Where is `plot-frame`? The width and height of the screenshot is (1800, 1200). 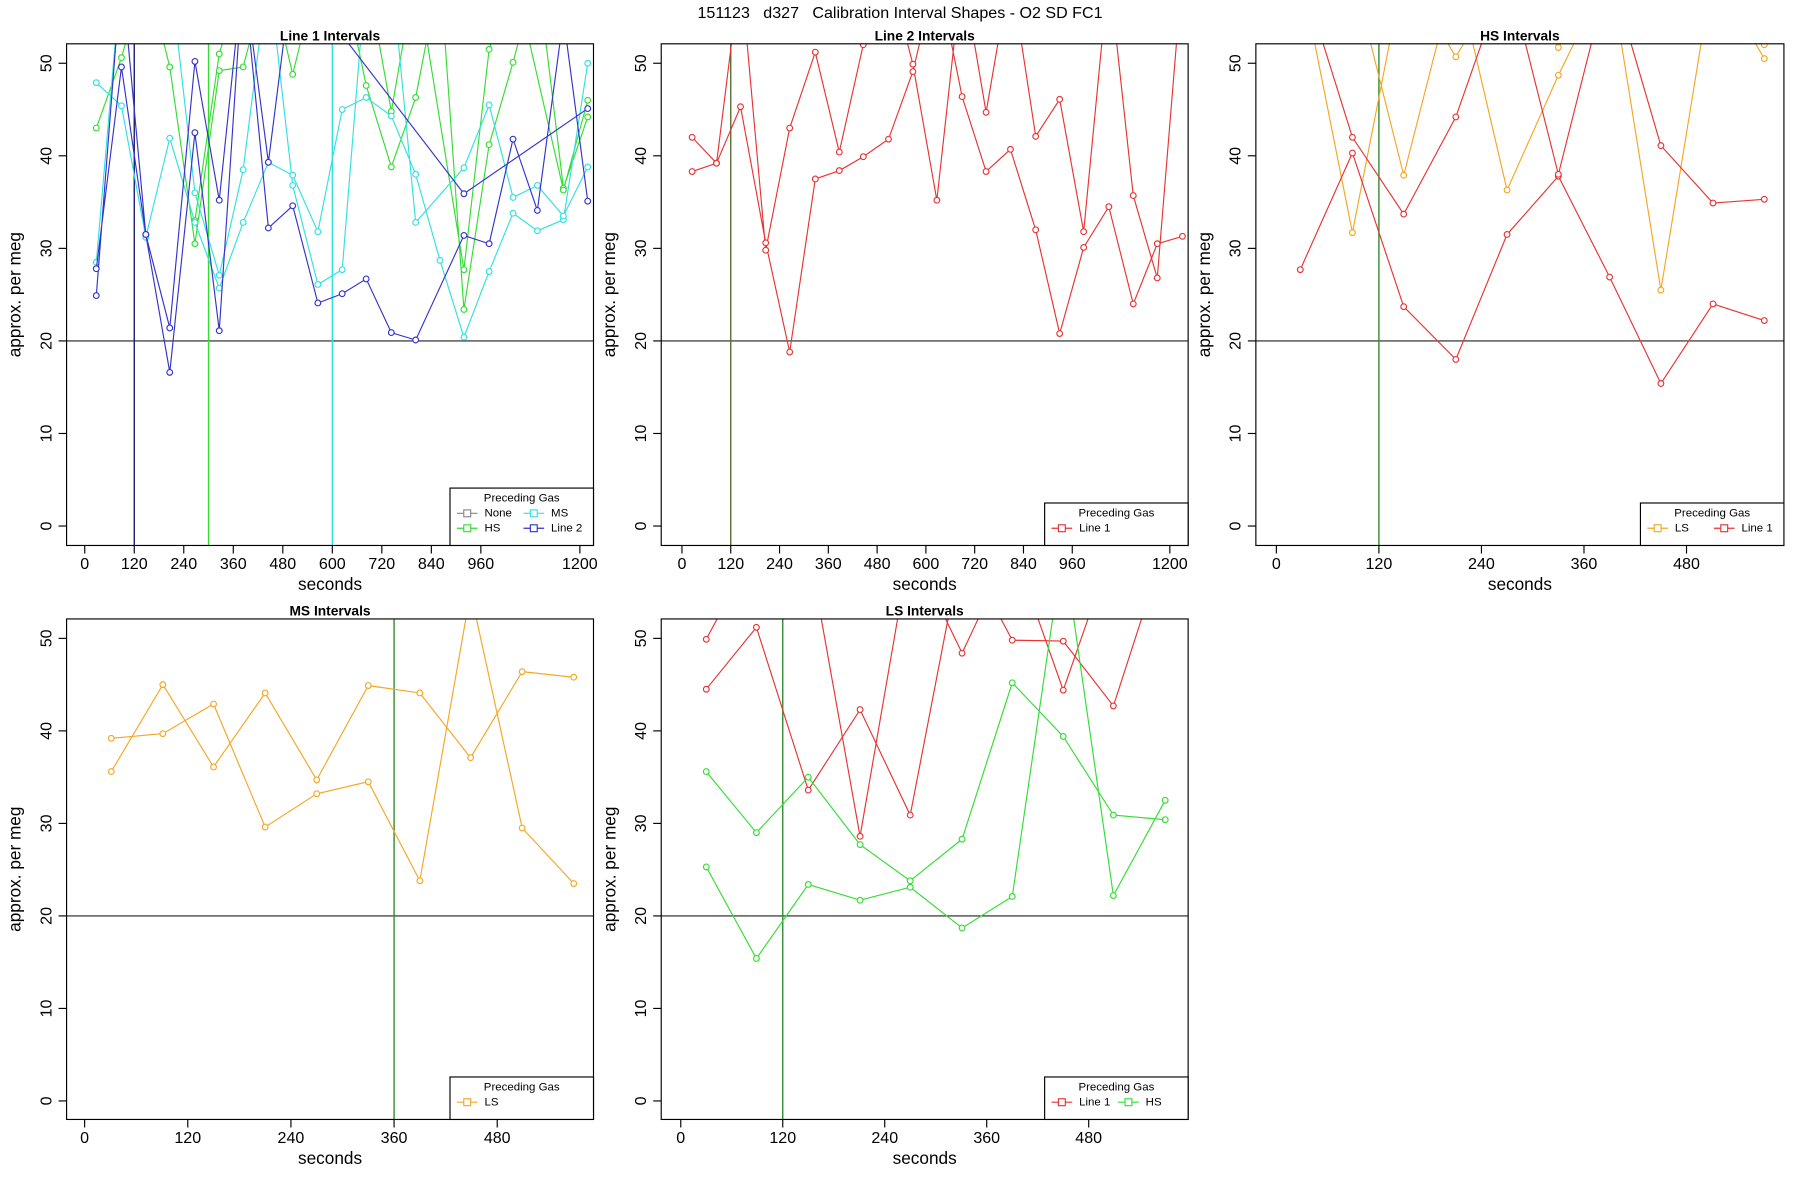 plot-frame is located at coordinates (1520, 295).